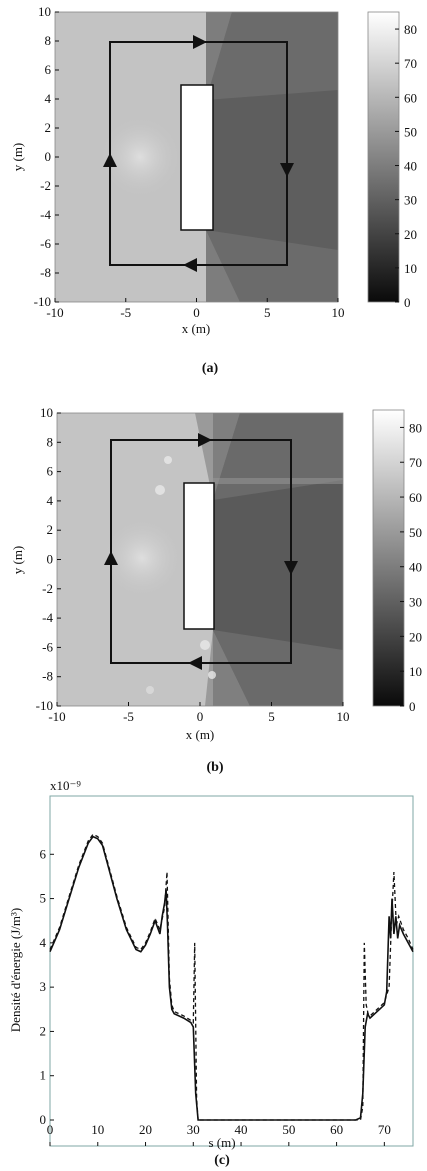 The width and height of the screenshot is (427, 1171). I want to click on heatmap-a-bright-upper, so click(272, 56).